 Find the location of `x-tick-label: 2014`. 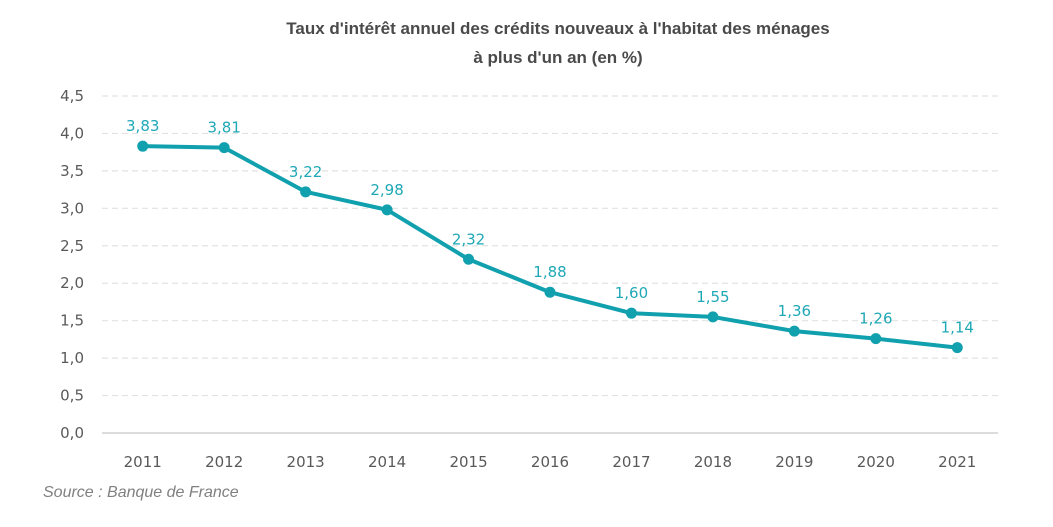

x-tick-label: 2014 is located at coordinates (387, 462).